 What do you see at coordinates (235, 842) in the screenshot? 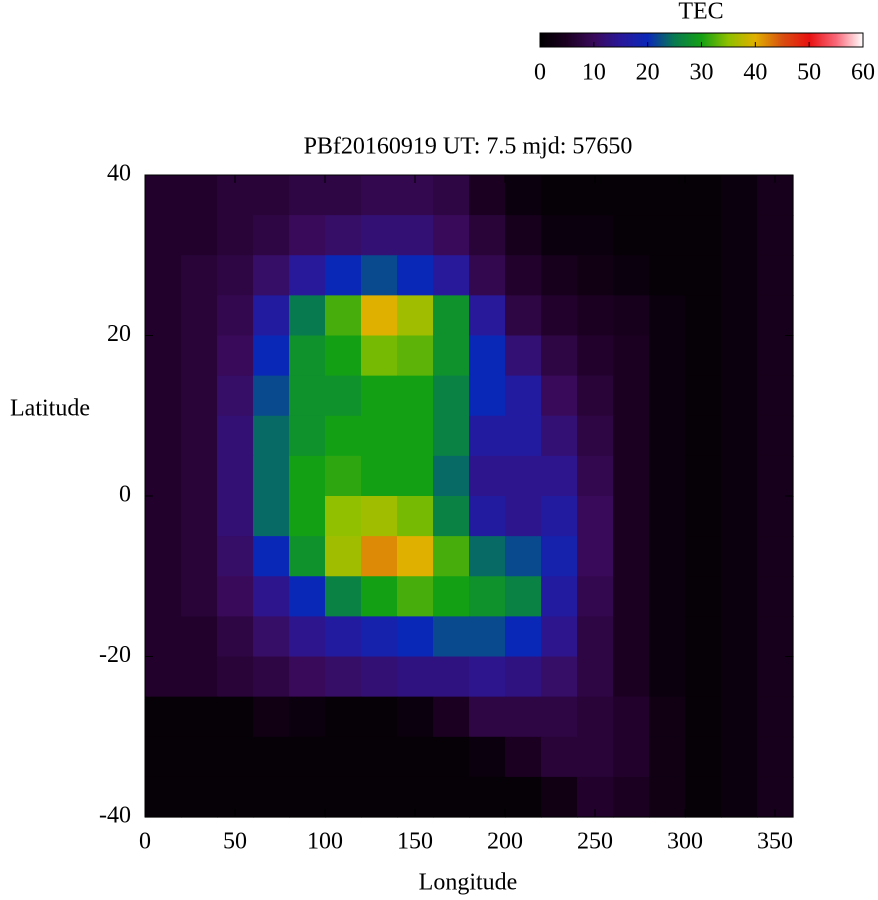
I see `x-tick-label: 50` at bounding box center [235, 842].